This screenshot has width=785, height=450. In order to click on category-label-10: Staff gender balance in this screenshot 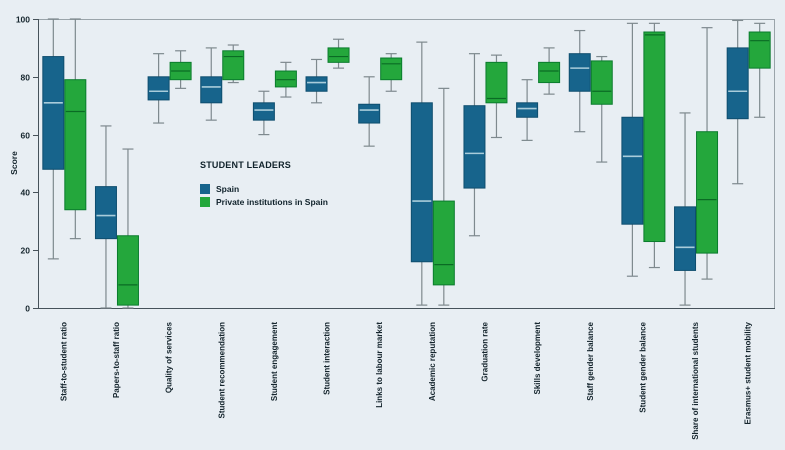, I will do `click(590, 360)`.